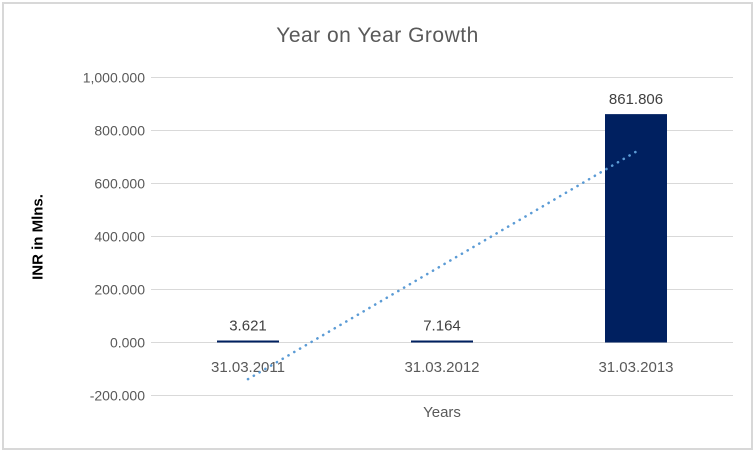  What do you see at coordinates (119, 290) in the screenshot?
I see `y-tick-label: 200.000` at bounding box center [119, 290].